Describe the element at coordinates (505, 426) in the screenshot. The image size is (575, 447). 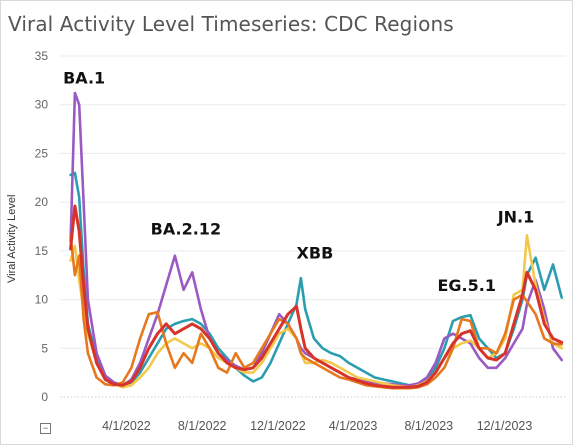
I see `x-tick-label: 12/1/2023` at that location.